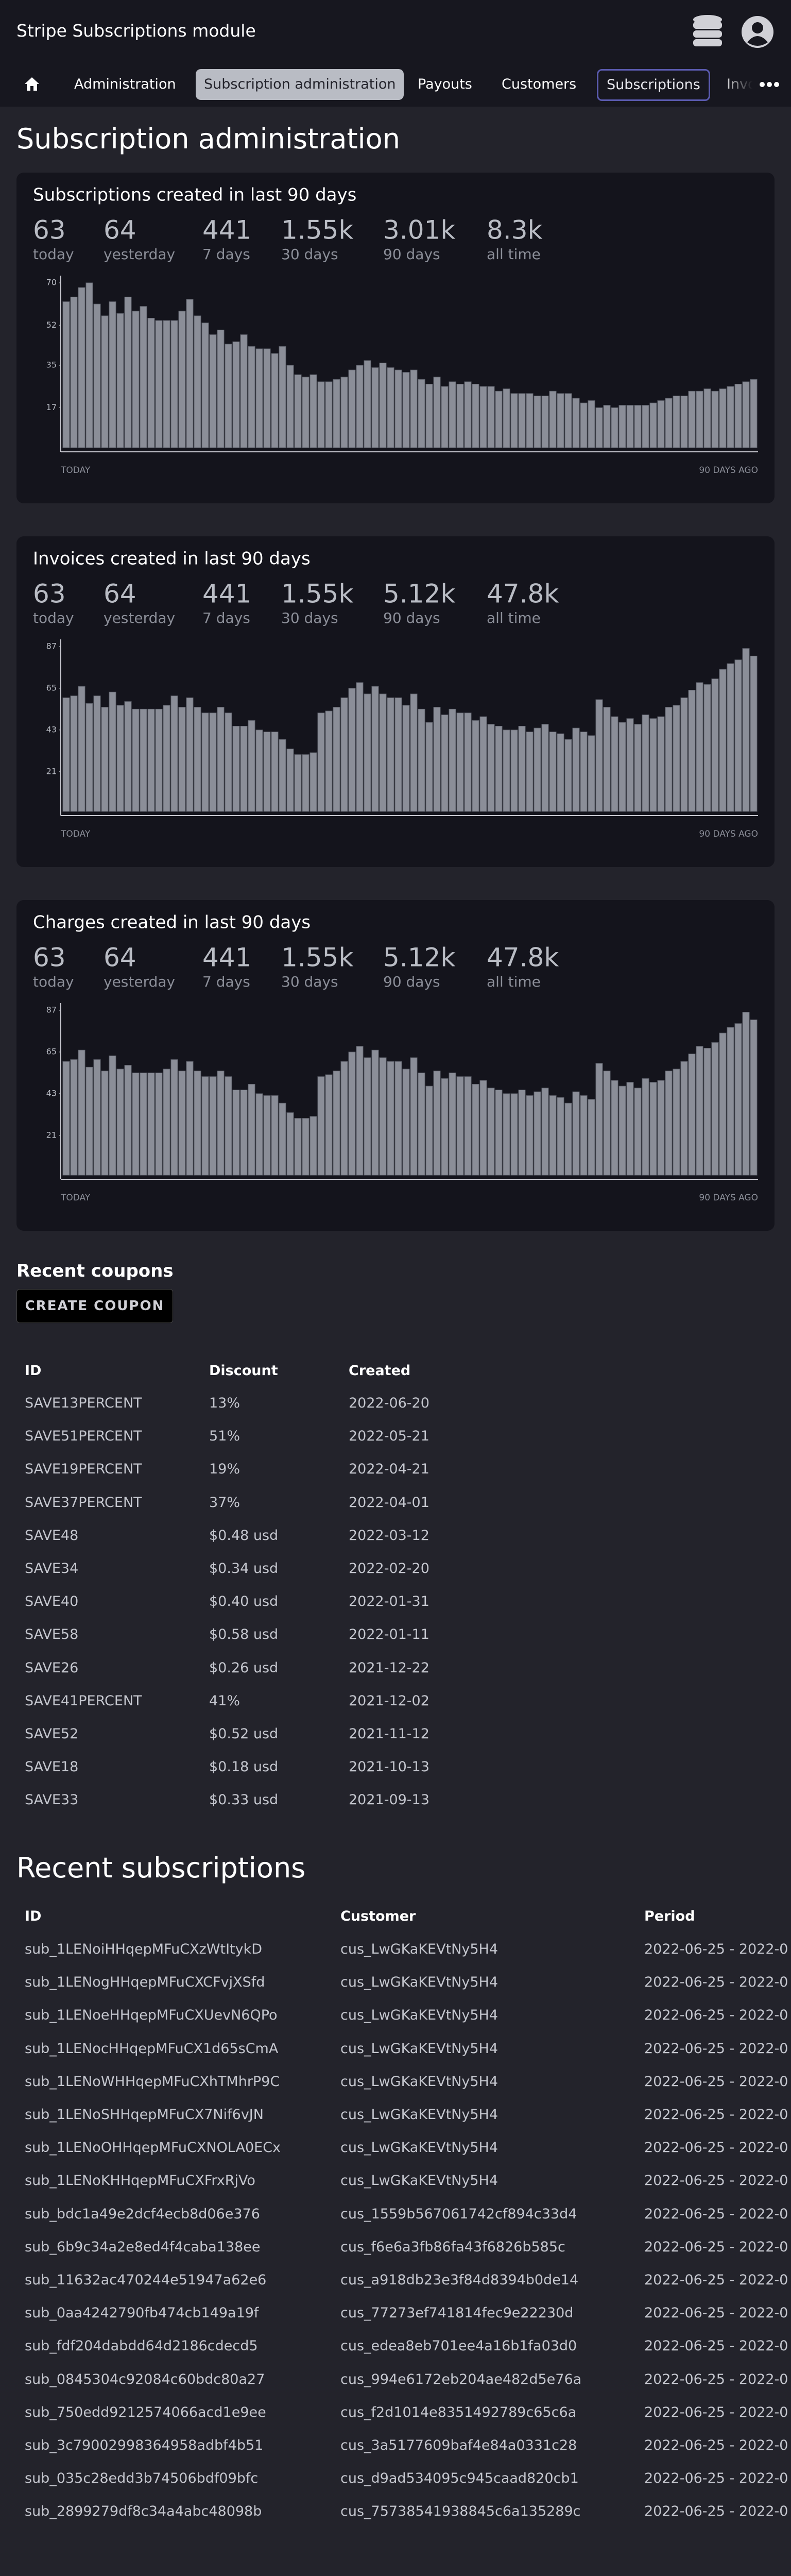  Describe the element at coordinates (225, 1436) in the screenshot. I see `table-cell: 51%` at that location.